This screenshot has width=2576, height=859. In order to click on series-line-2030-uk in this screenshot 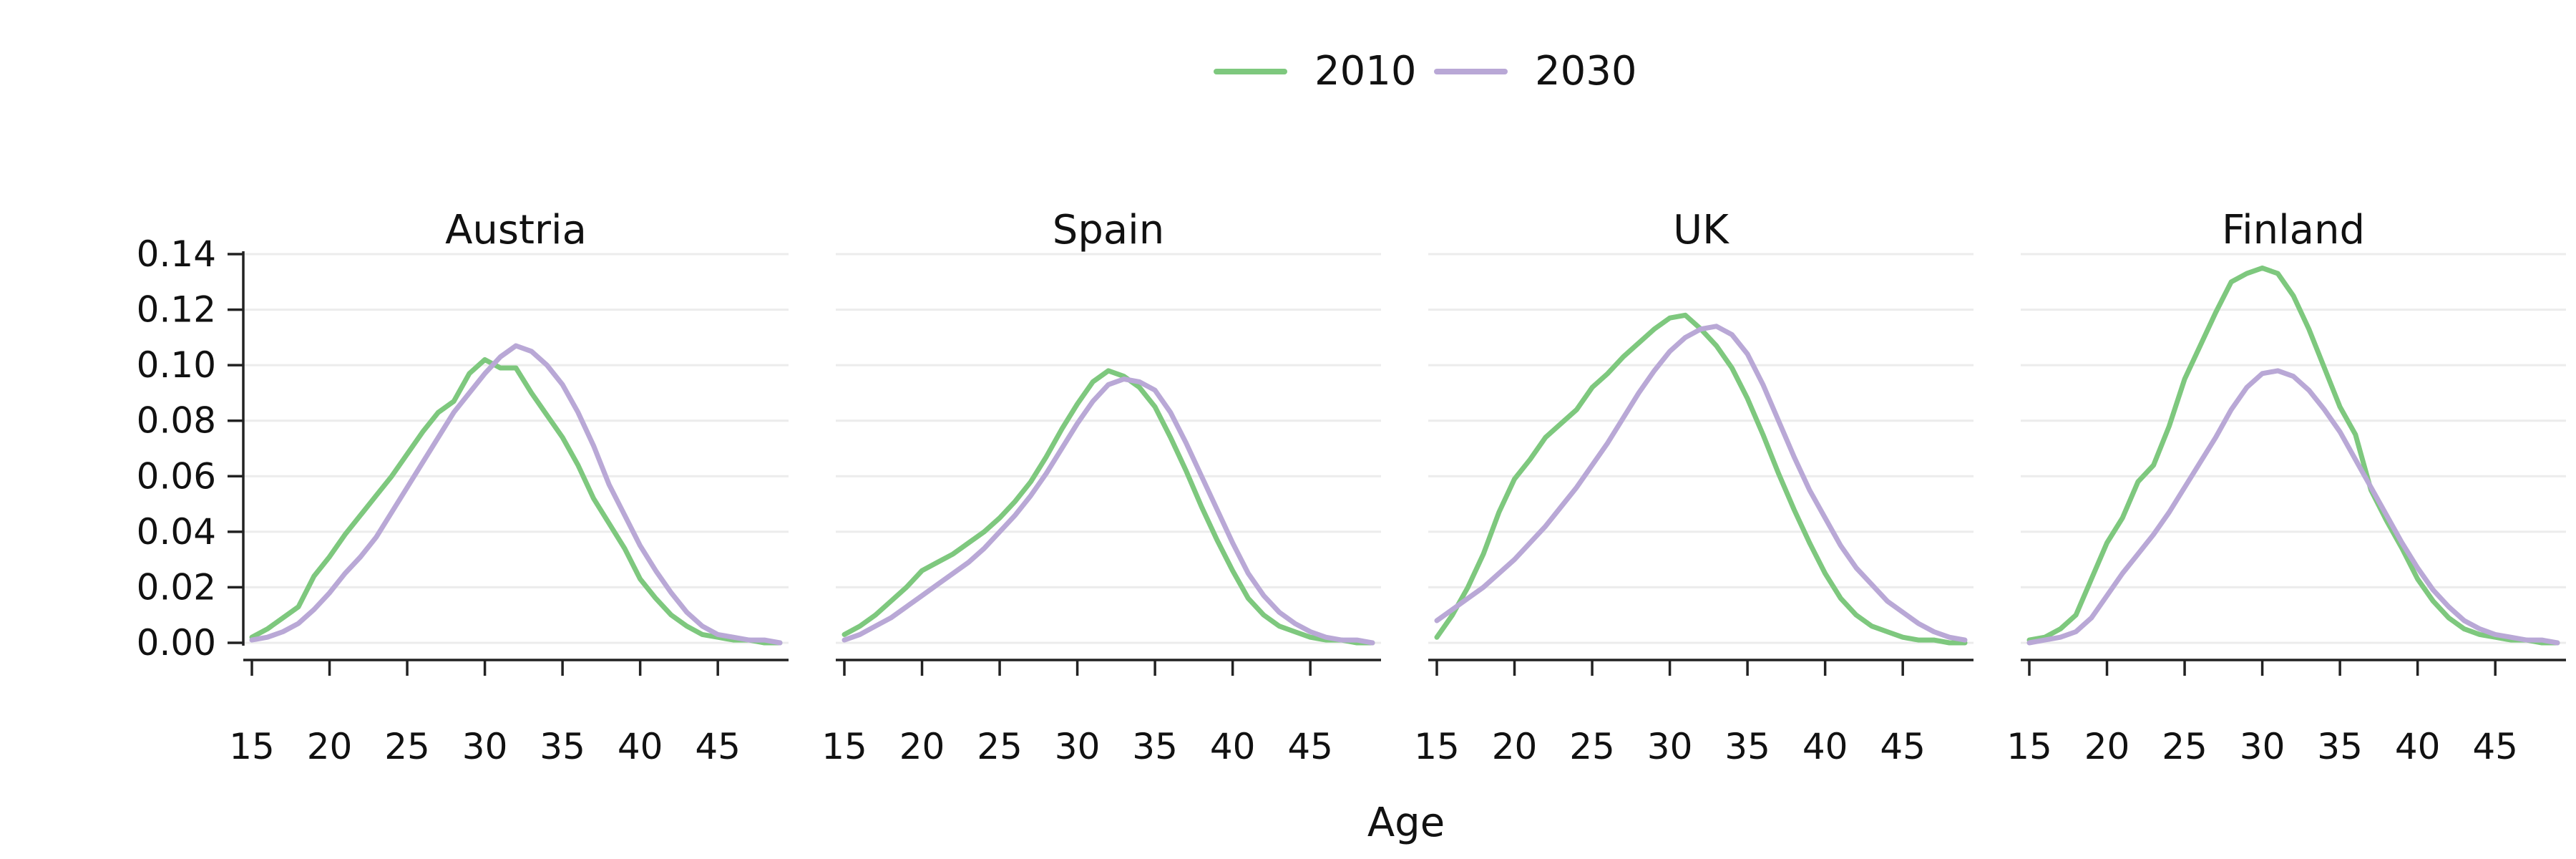, I will do `click(1701, 483)`.